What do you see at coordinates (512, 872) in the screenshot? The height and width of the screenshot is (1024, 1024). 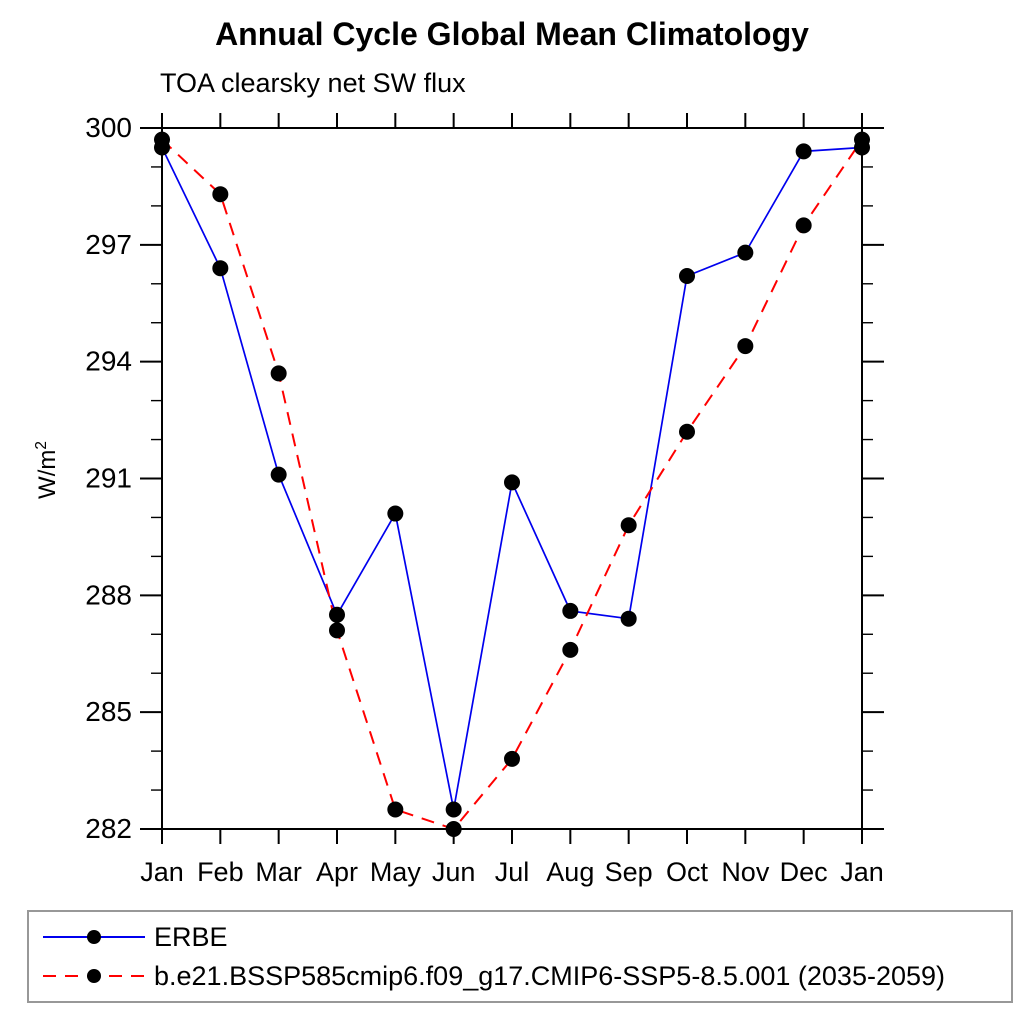 I see `x-tick-label: Jul` at bounding box center [512, 872].